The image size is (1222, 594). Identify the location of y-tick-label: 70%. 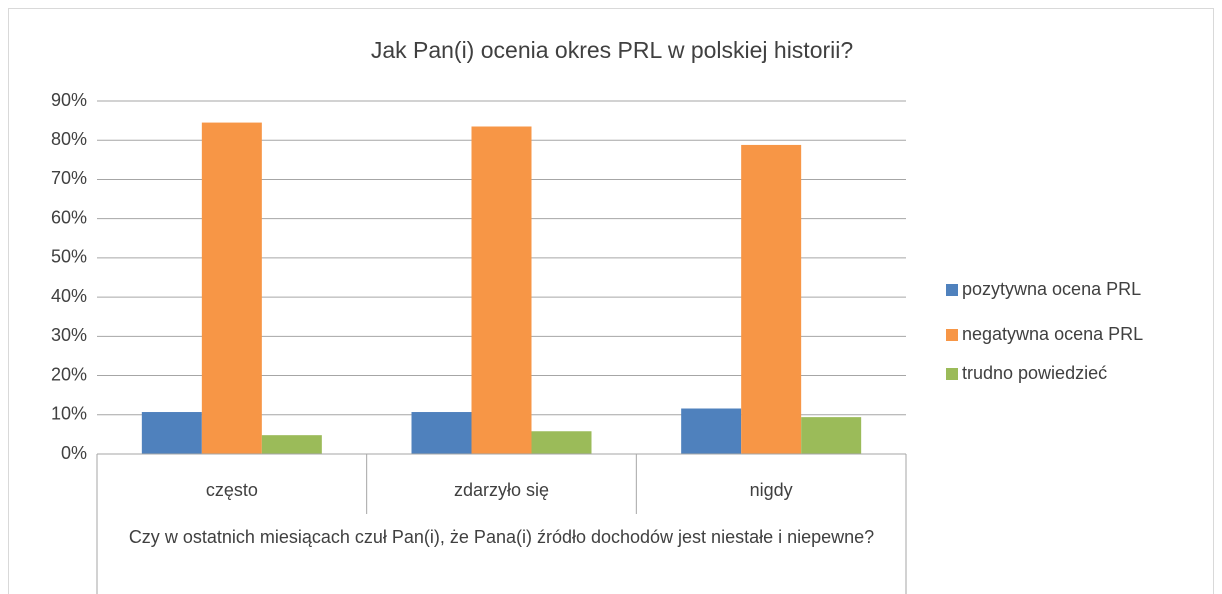
(69, 178).